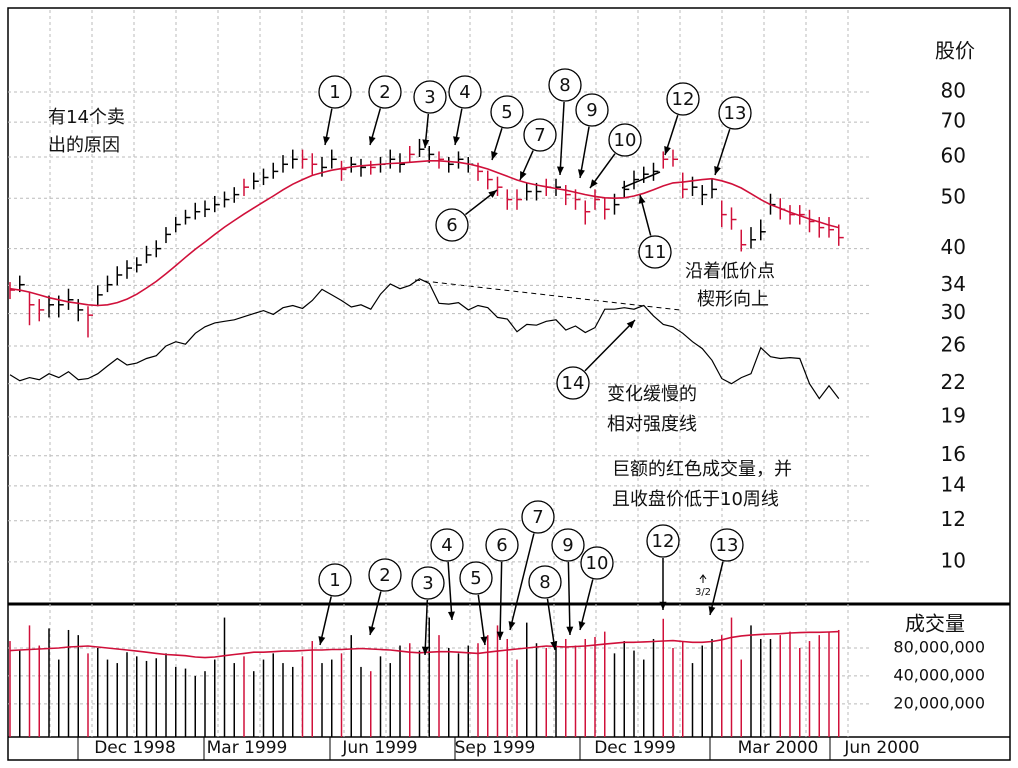  Describe the element at coordinates (881, 748) in the screenshot. I see `x-tick-label: Jun 2000` at that location.